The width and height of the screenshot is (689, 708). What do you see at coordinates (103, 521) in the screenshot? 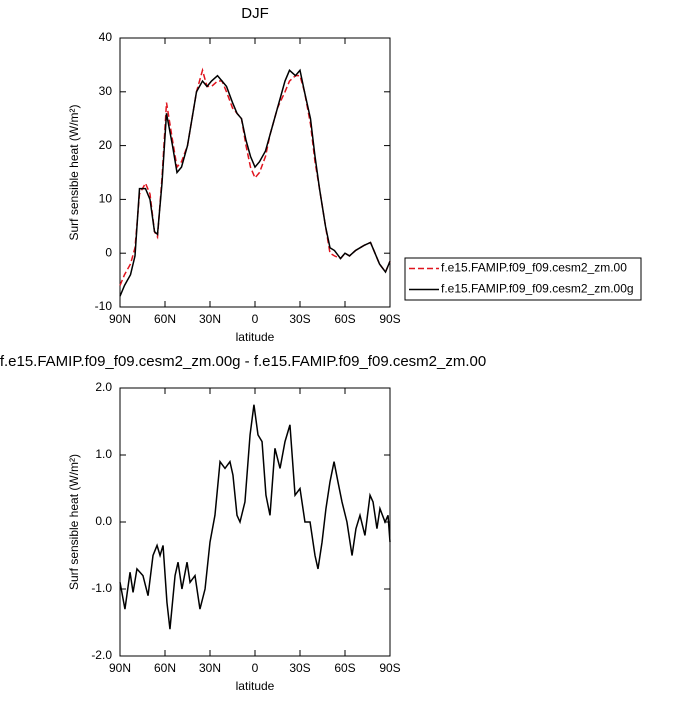
I see `y-tick-label: 0.0` at bounding box center [103, 521].